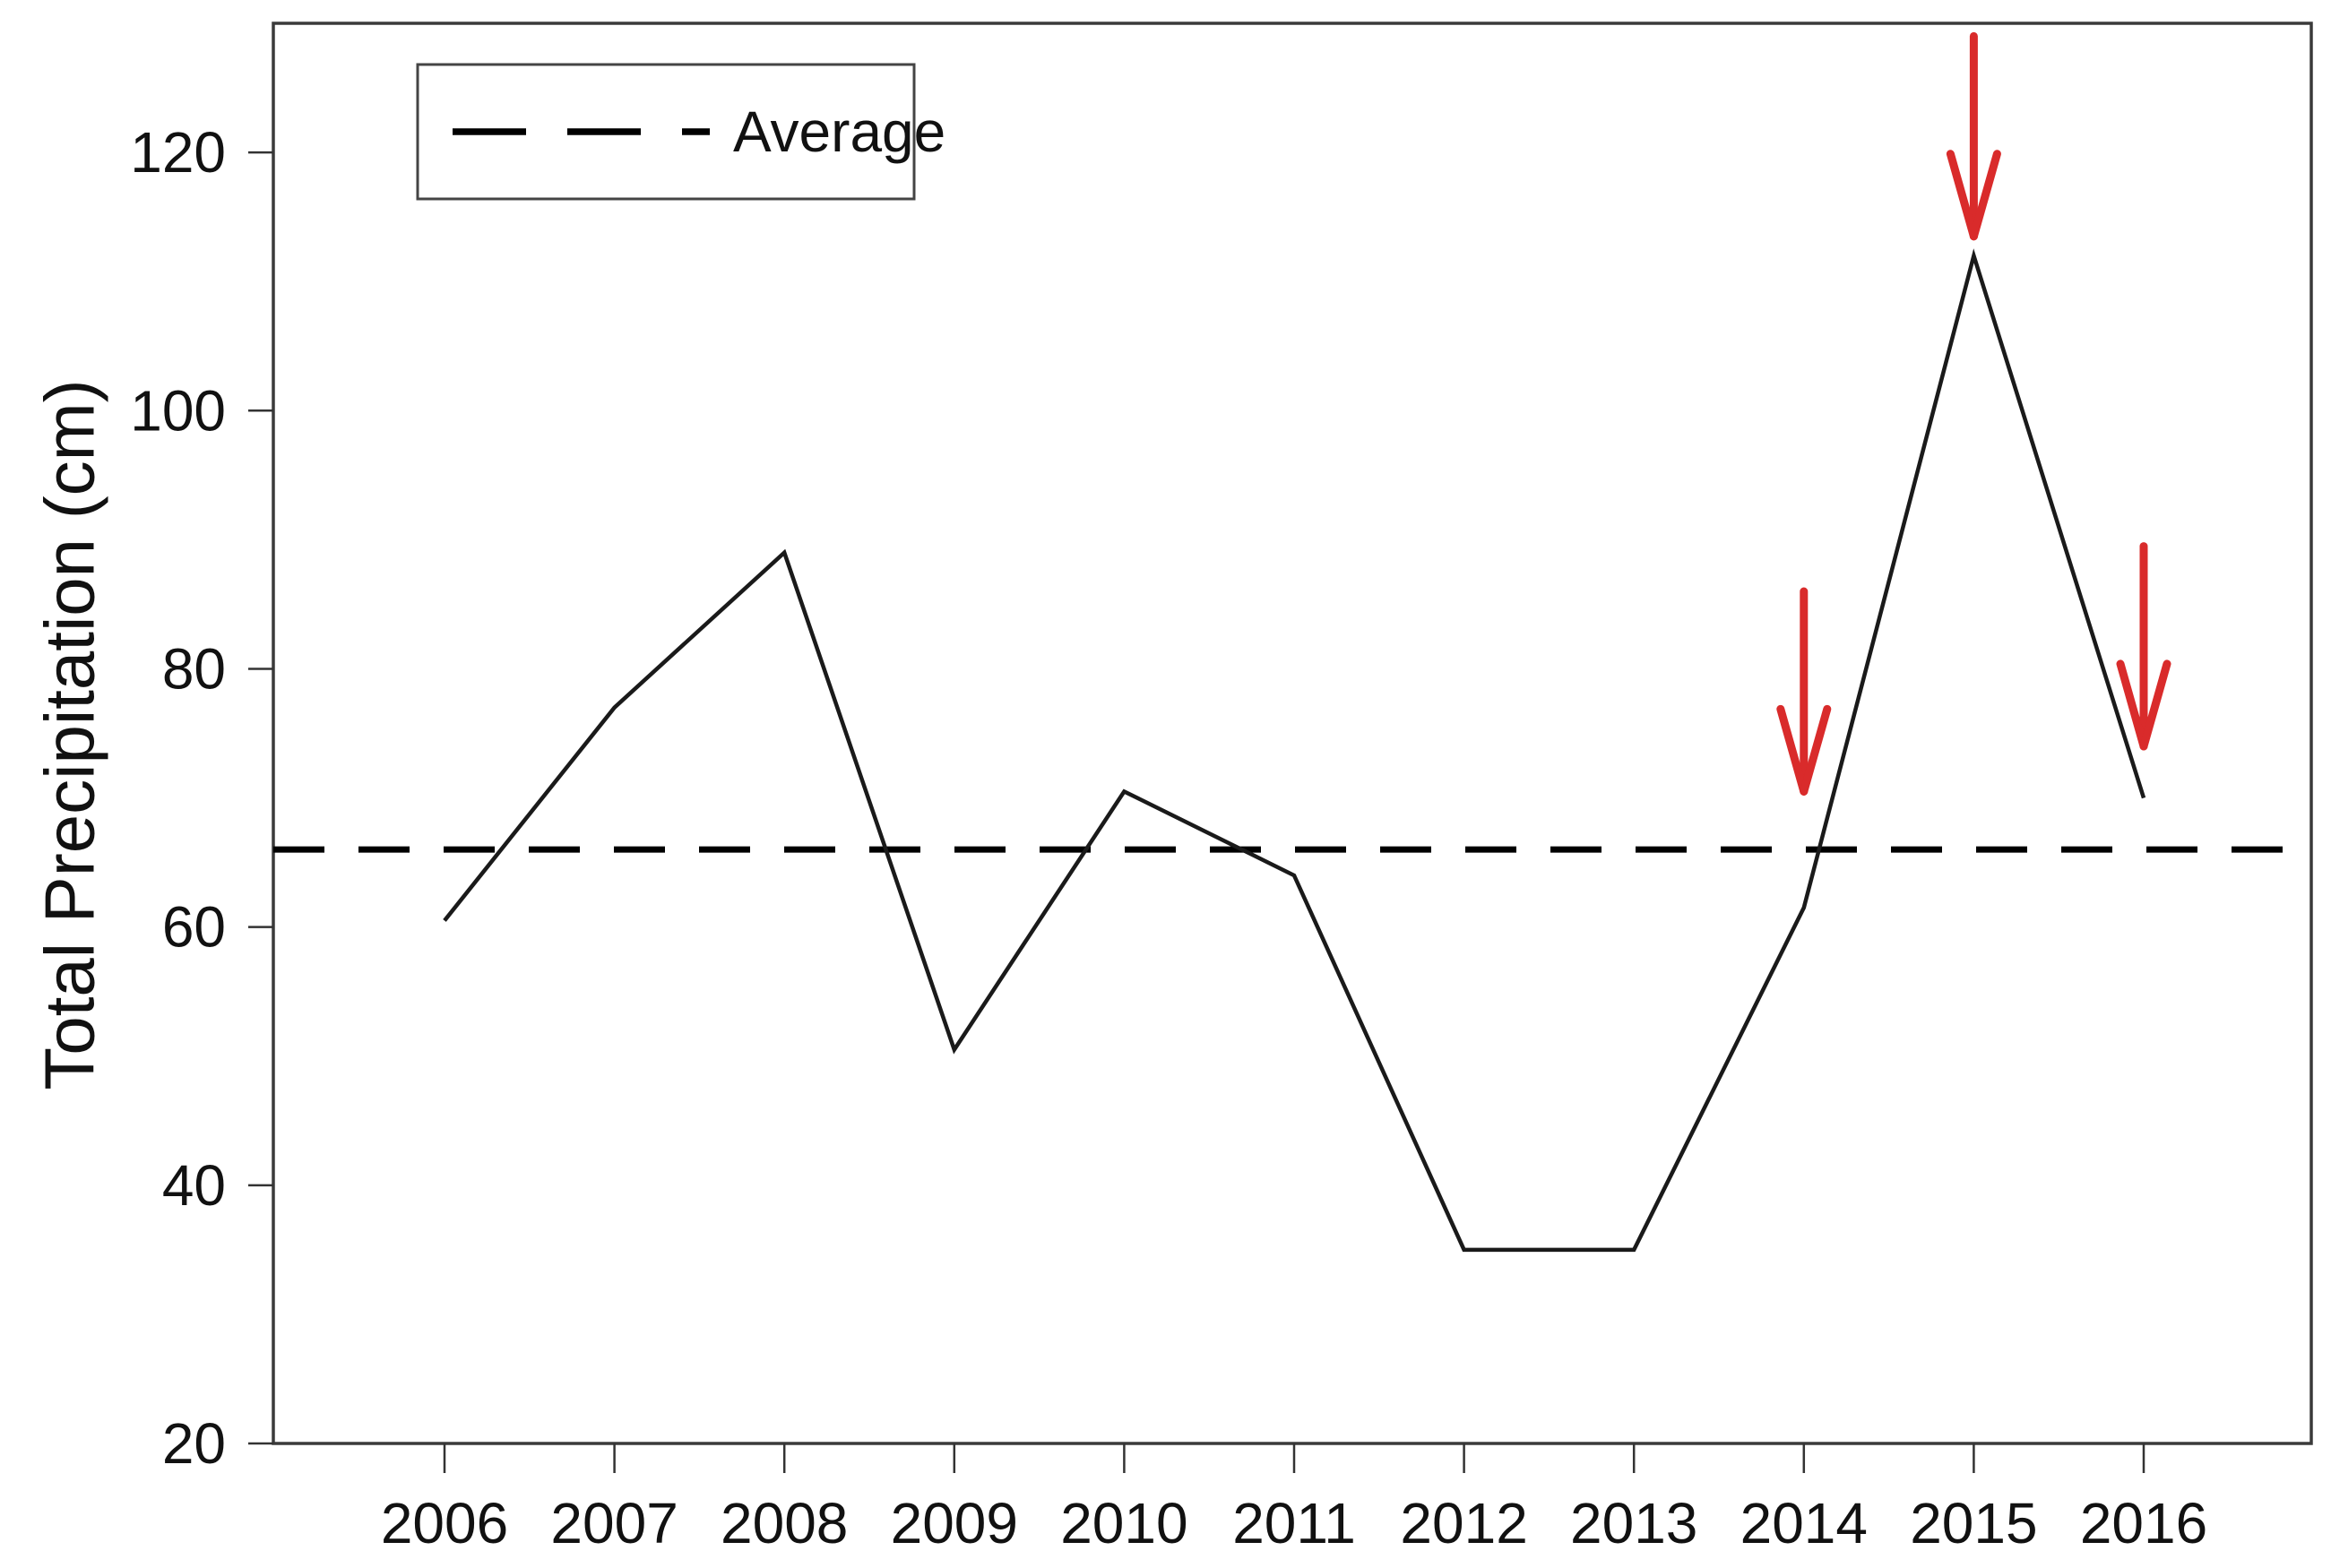  I want to click on x-tick-label: 2008, so click(784, 1523).